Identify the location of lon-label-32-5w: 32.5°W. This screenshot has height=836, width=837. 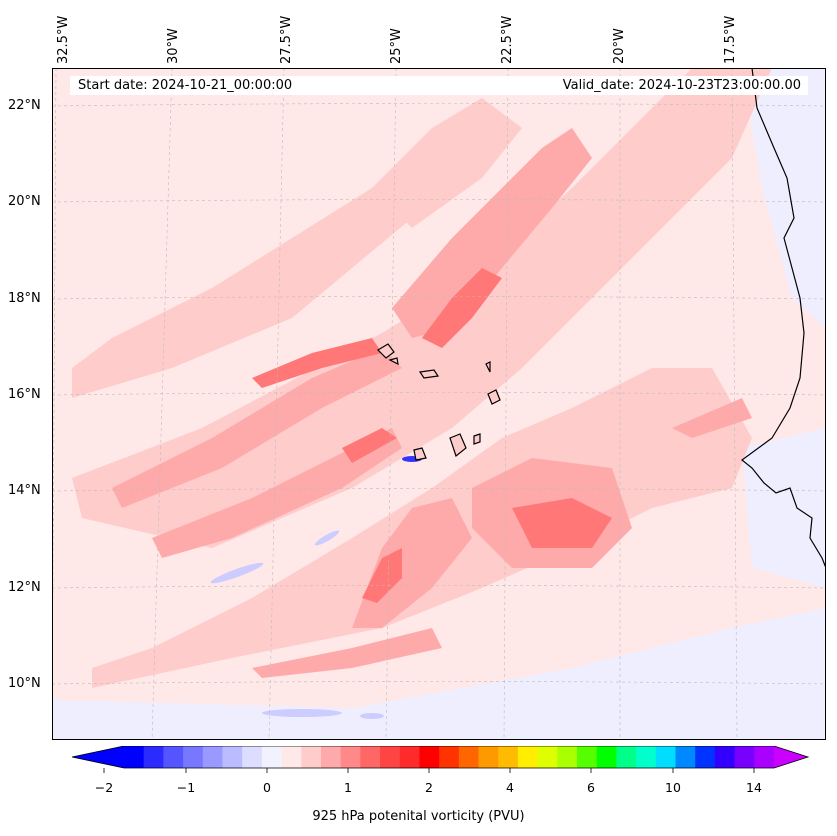
(63, 39).